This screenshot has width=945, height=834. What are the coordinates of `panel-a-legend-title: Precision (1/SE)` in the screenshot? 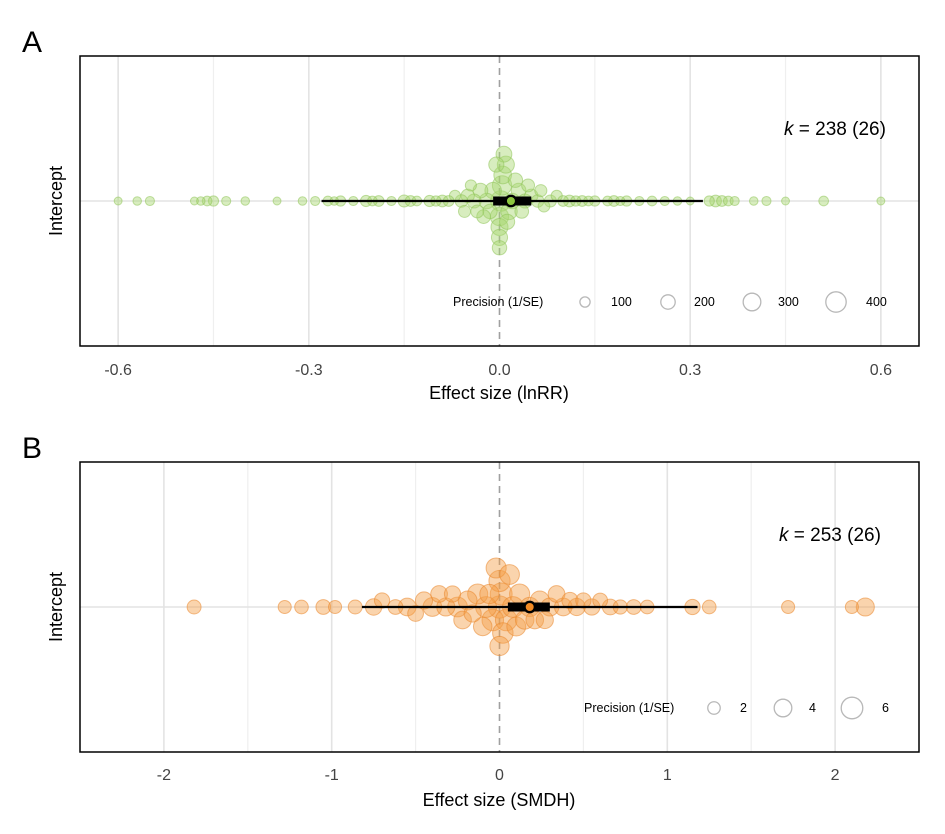 It's located at (498, 302).